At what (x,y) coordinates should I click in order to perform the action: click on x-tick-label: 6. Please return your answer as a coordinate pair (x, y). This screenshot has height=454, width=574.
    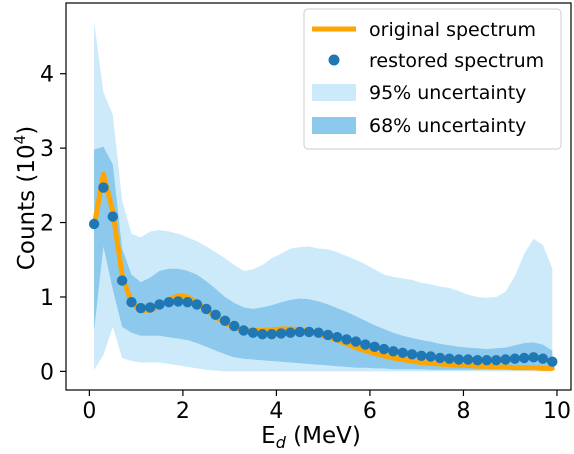
    Looking at the image, I should click on (370, 411).